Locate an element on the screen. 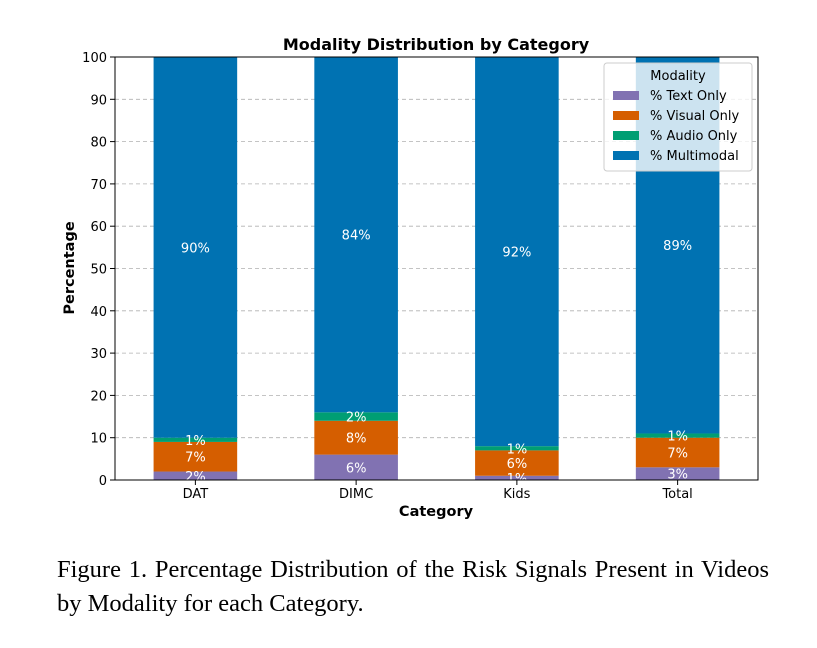 The image size is (817, 648). y-tick-label: 10 is located at coordinates (98, 439).